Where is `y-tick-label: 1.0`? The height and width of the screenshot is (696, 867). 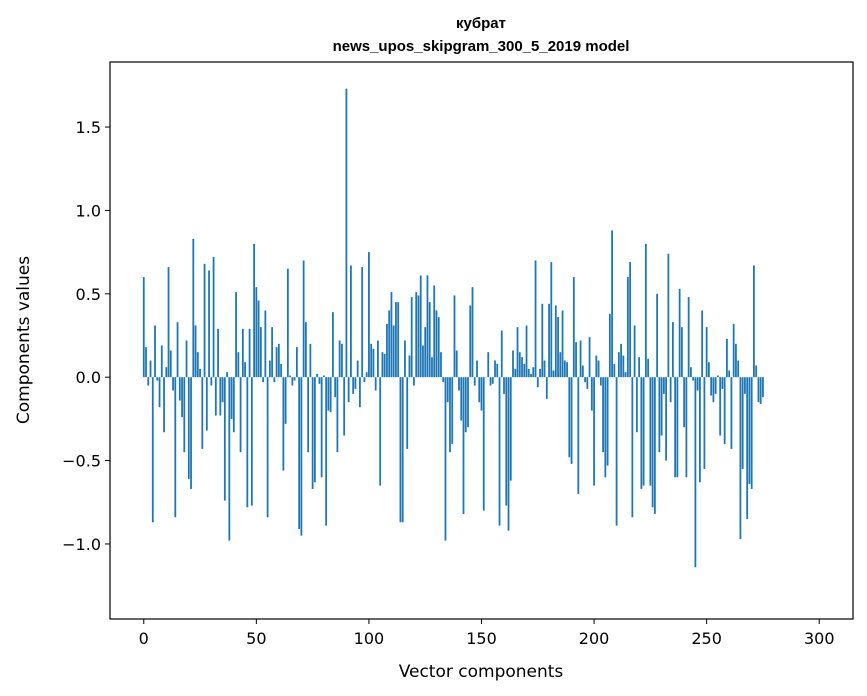
y-tick-label: 1.0 is located at coordinates (88, 210).